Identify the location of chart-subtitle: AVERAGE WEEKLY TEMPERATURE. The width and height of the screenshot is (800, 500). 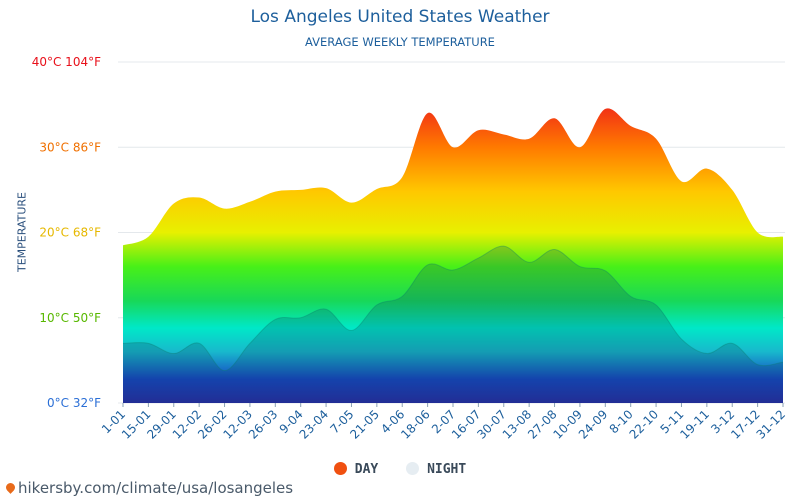
(400, 42).